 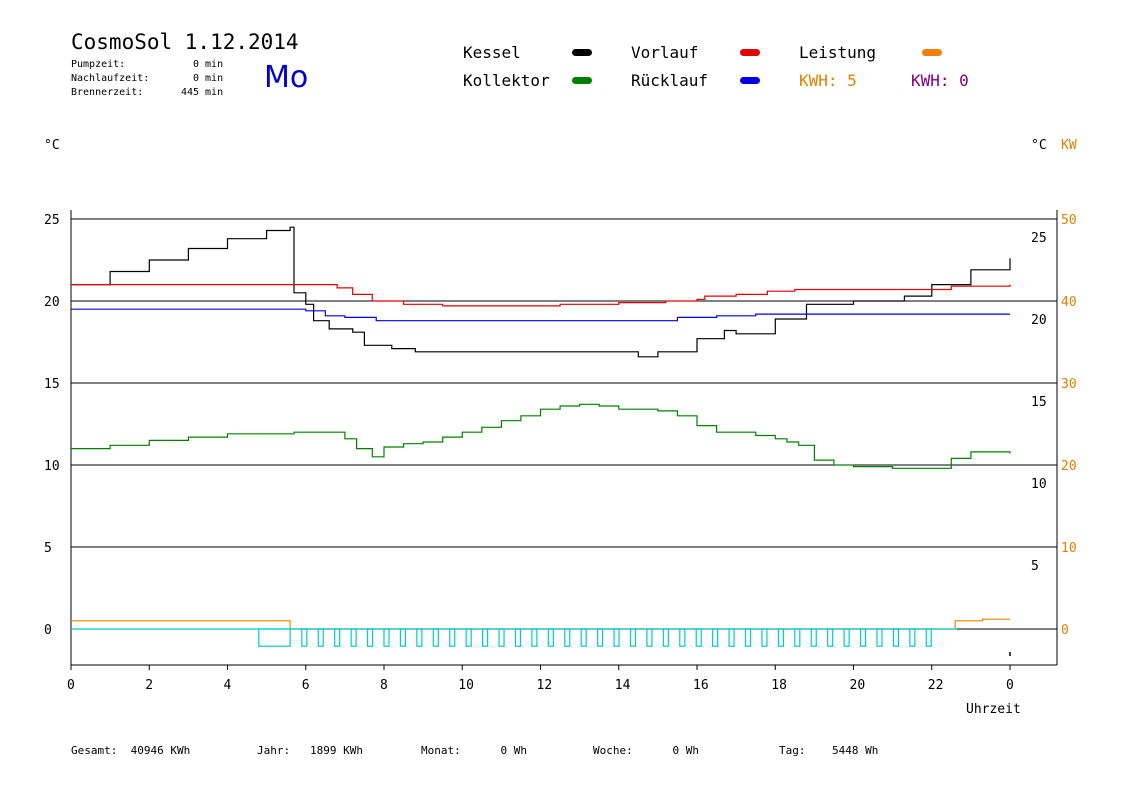 What do you see at coordinates (336, 750) in the screenshot?
I see `footer-value: 1899 KWh` at bounding box center [336, 750].